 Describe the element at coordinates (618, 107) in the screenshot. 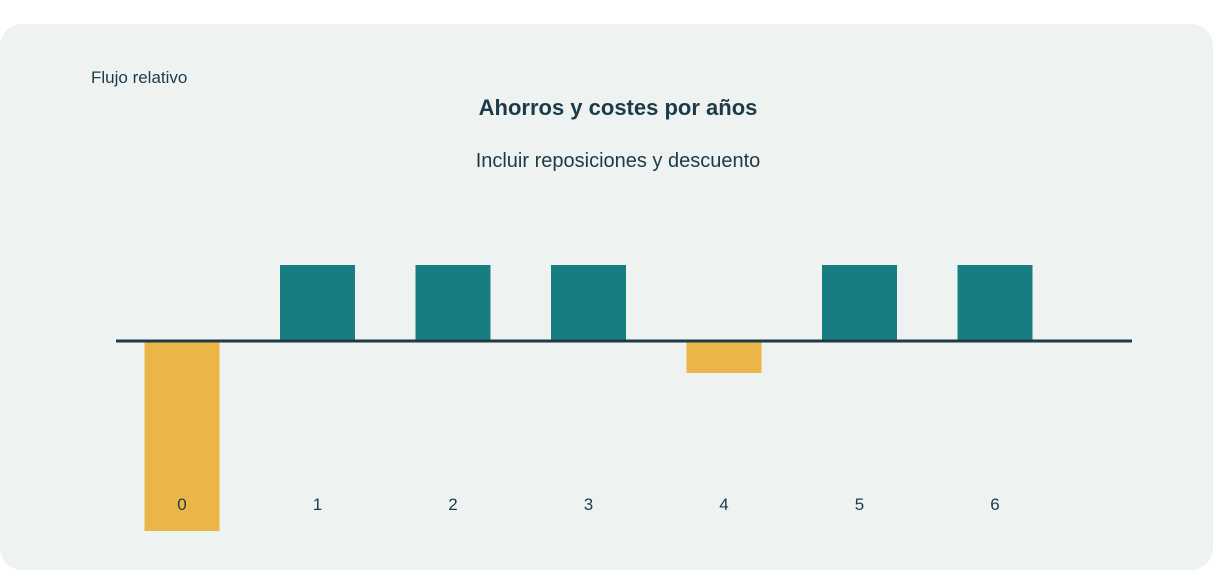

I see `chart-title: Ahorros y costes por años` at that location.